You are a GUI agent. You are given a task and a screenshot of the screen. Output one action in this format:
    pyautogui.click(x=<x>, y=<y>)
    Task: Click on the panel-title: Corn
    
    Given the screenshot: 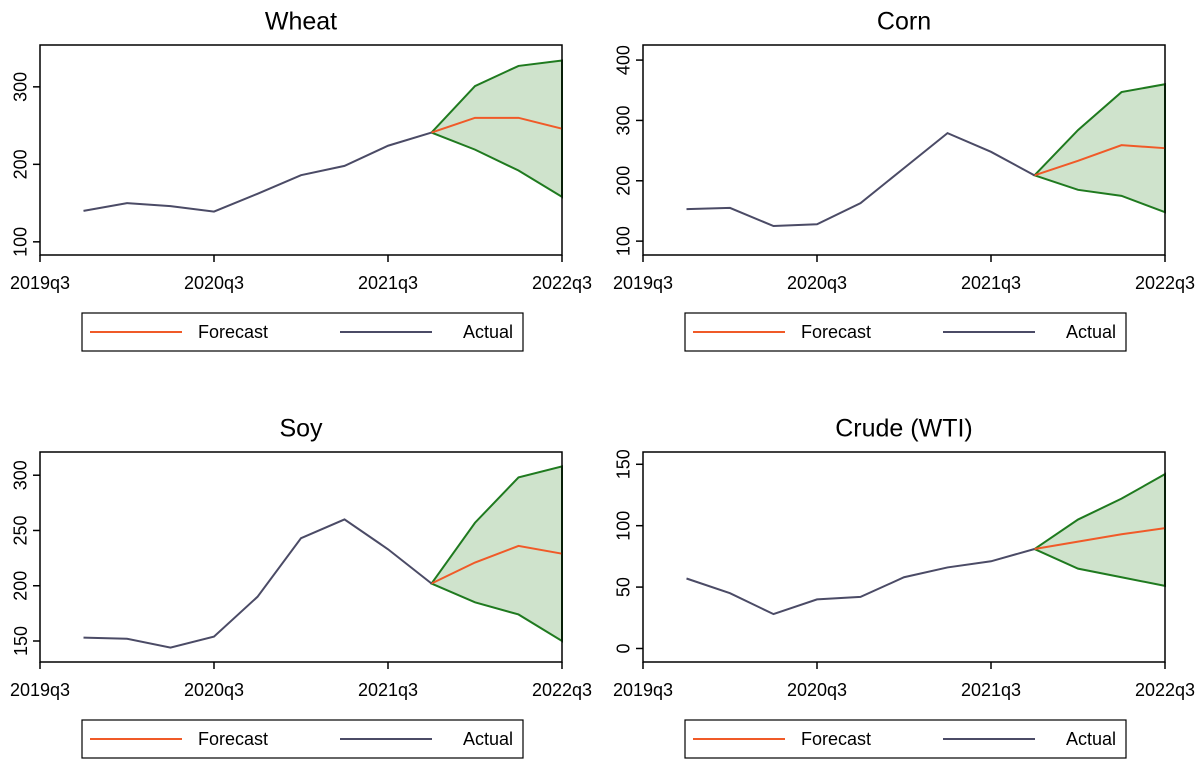 What is the action you would take?
    pyautogui.click(x=904, y=22)
    